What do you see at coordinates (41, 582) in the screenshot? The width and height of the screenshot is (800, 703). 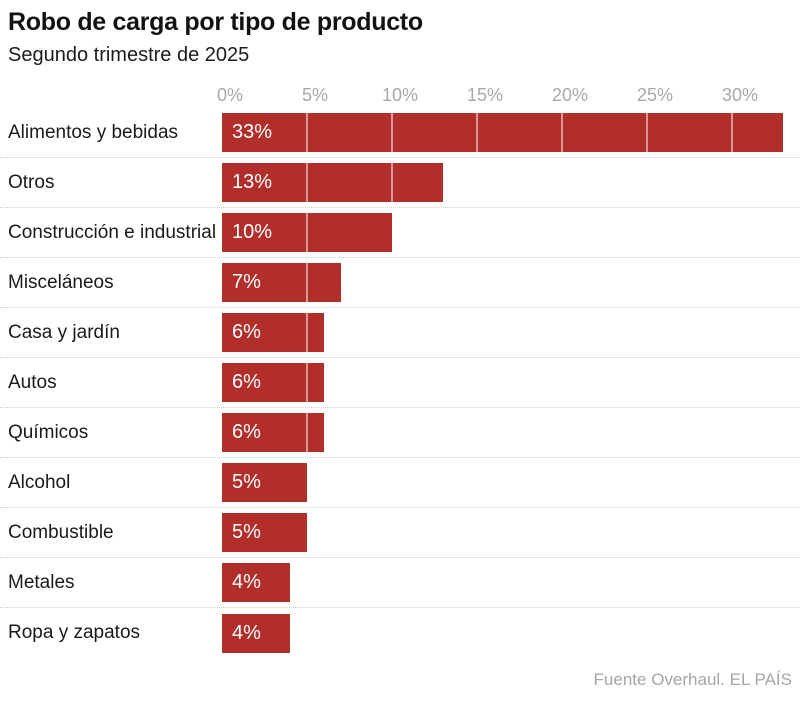 I see `category-label: Metales` at bounding box center [41, 582].